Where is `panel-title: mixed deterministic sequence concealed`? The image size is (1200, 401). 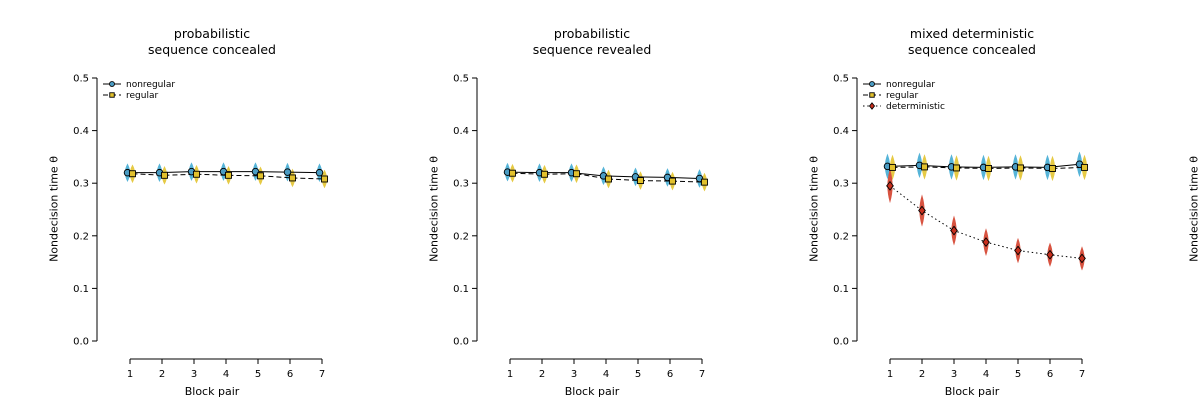 panel-title: mixed deterministic sequence concealed is located at coordinates (972, 42).